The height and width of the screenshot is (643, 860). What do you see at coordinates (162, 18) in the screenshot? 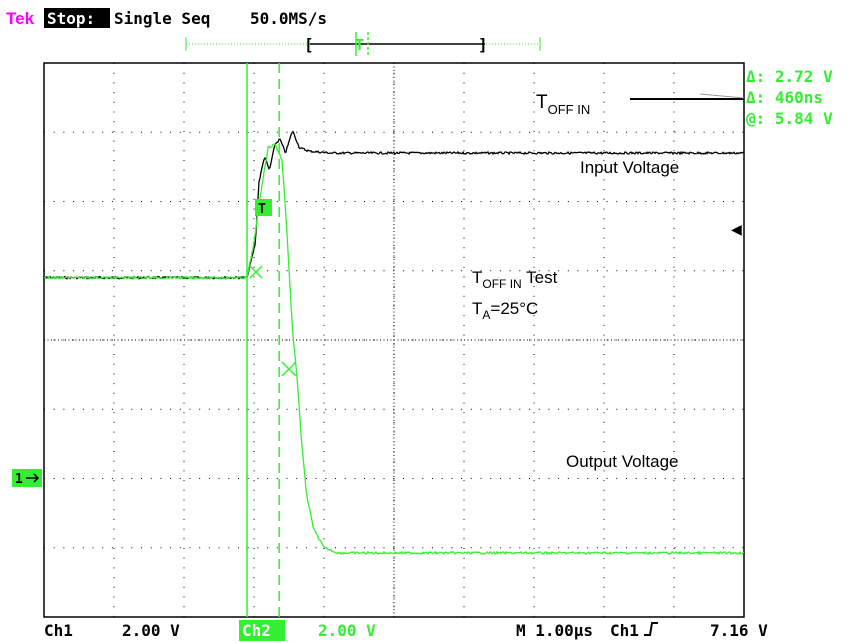
I see `acquisition-mode: Single Seq` at bounding box center [162, 18].